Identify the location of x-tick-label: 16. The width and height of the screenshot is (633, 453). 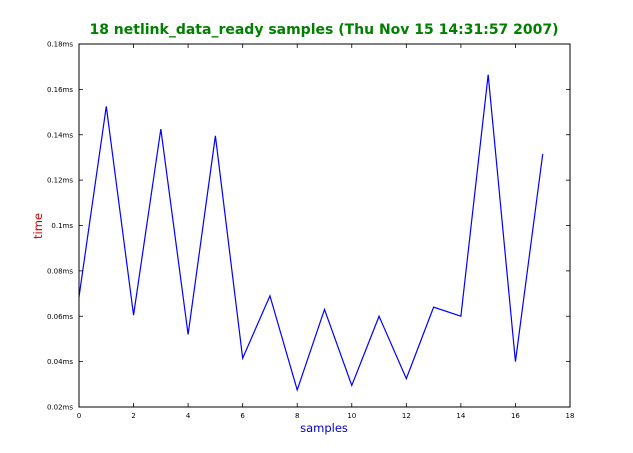
(515, 416).